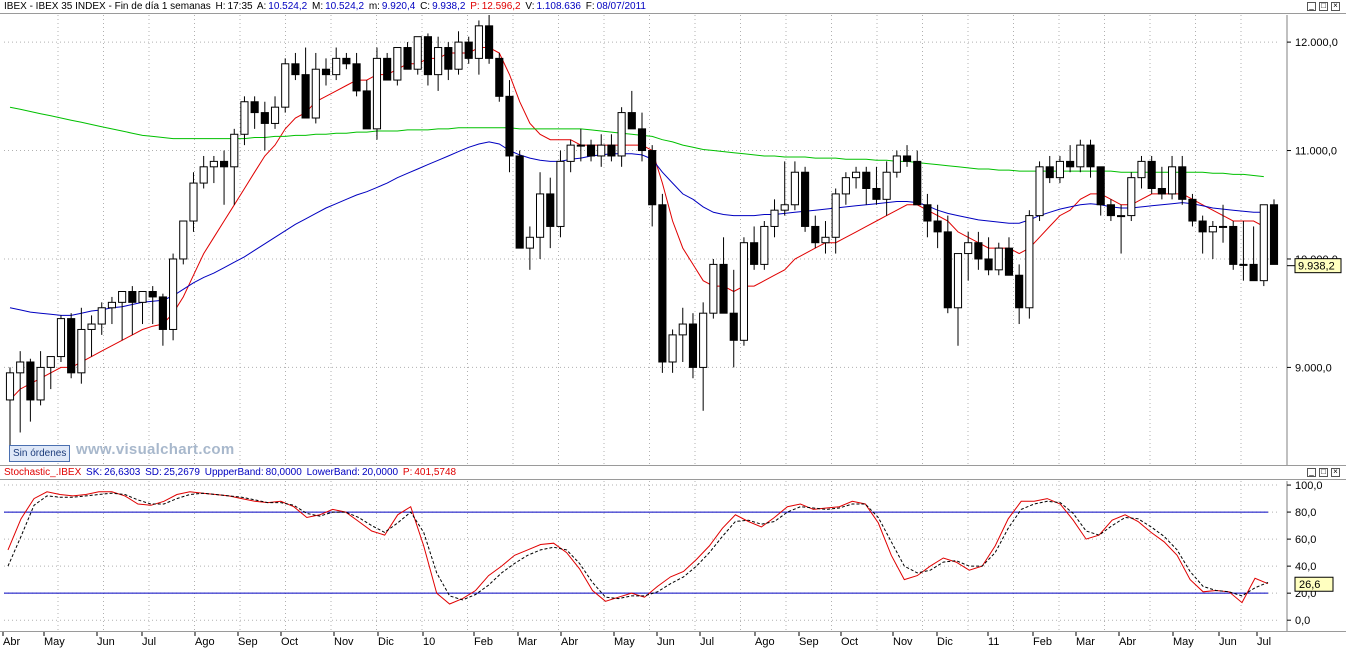 The image size is (1346, 648). What do you see at coordinates (449, 6) in the screenshot?
I see `close-value: 9.938,2` at bounding box center [449, 6].